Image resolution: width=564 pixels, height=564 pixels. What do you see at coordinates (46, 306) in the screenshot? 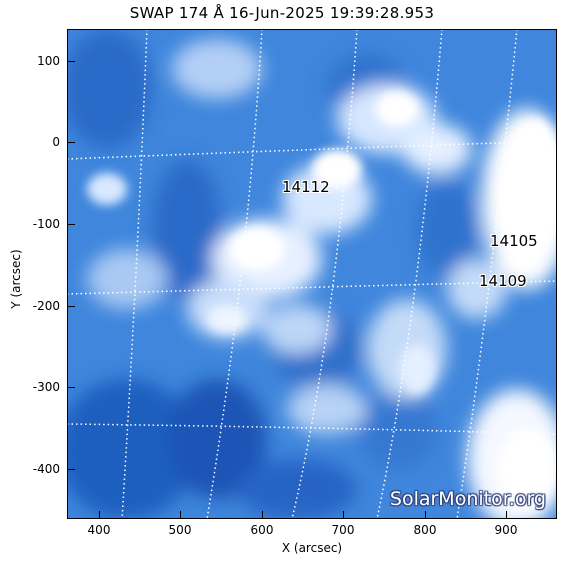
I see `y-tick-label: -200` at bounding box center [46, 306].